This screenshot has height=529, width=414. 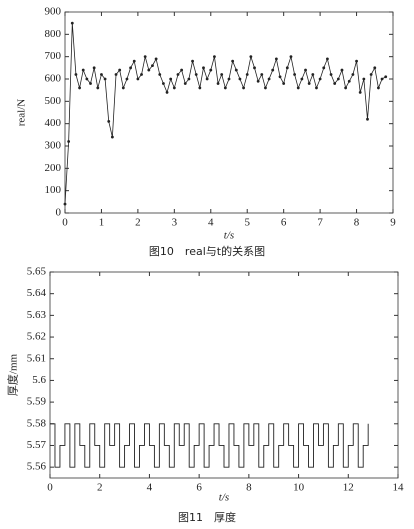 What do you see at coordinates (399, 488) in the screenshot?
I see `x-tick-label: 14` at bounding box center [399, 488].